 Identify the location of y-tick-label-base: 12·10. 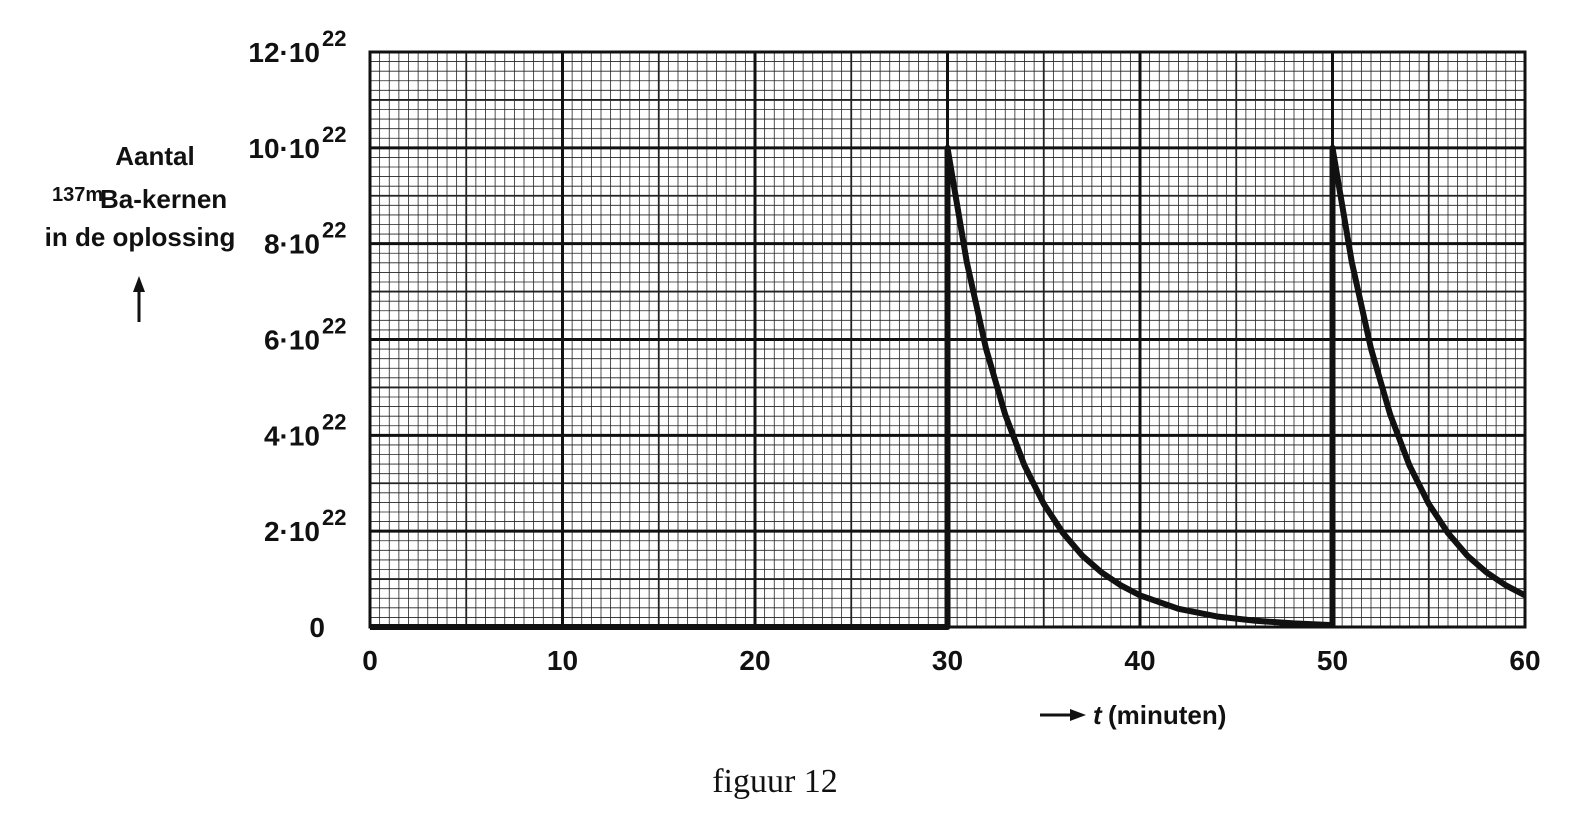
(284, 52).